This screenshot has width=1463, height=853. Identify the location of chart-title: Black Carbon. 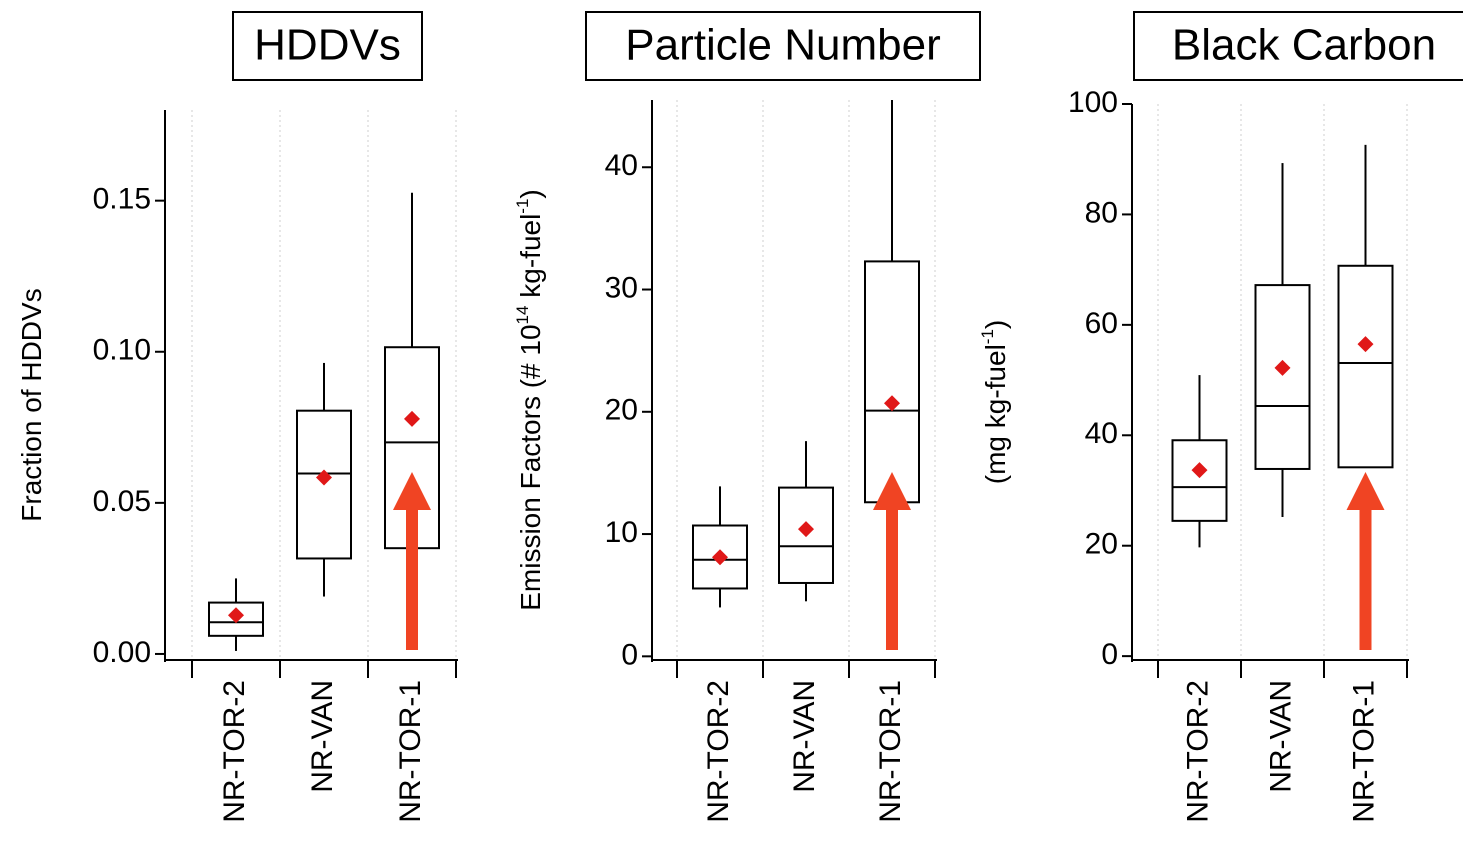
(1304, 45).